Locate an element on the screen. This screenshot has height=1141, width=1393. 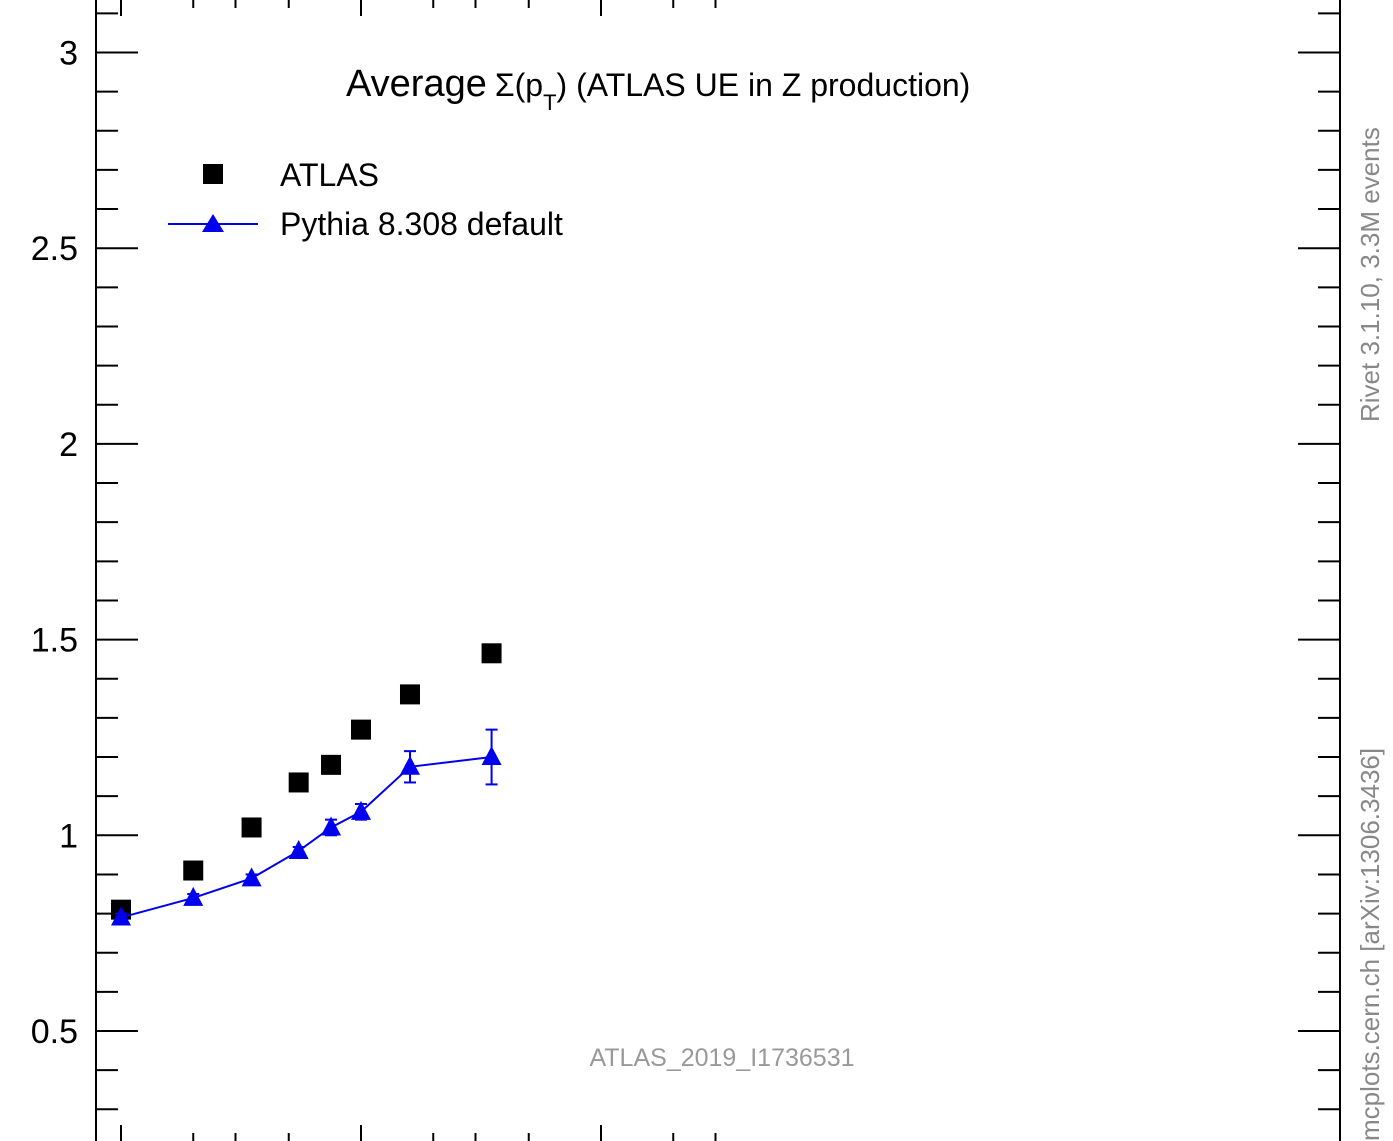
series-layer is located at coordinates (306, 784).